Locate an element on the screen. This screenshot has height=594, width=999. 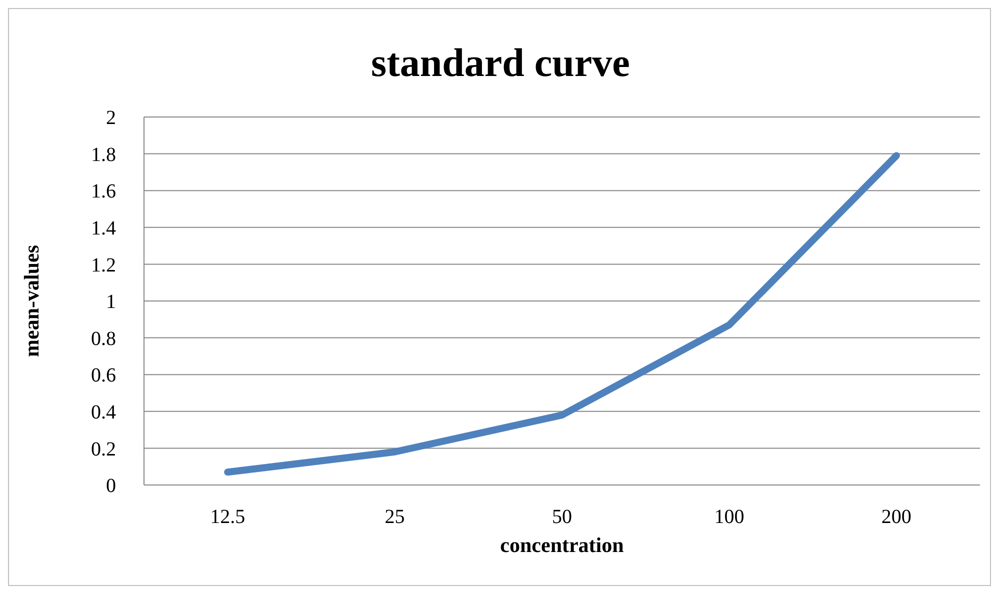
y-tick-label: 0.2 is located at coordinates (103, 449).